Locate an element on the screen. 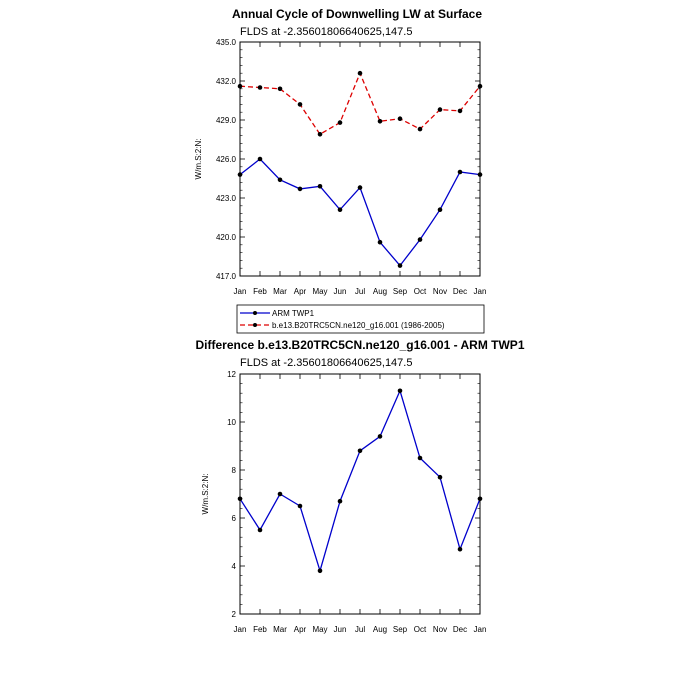  legend-marker-model is located at coordinates (255, 325).